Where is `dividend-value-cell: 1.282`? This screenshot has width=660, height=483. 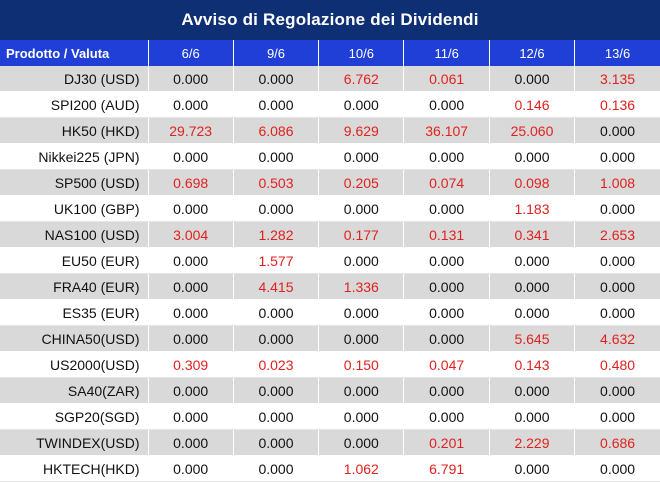 dividend-value-cell: 1.282 is located at coordinates (276, 234).